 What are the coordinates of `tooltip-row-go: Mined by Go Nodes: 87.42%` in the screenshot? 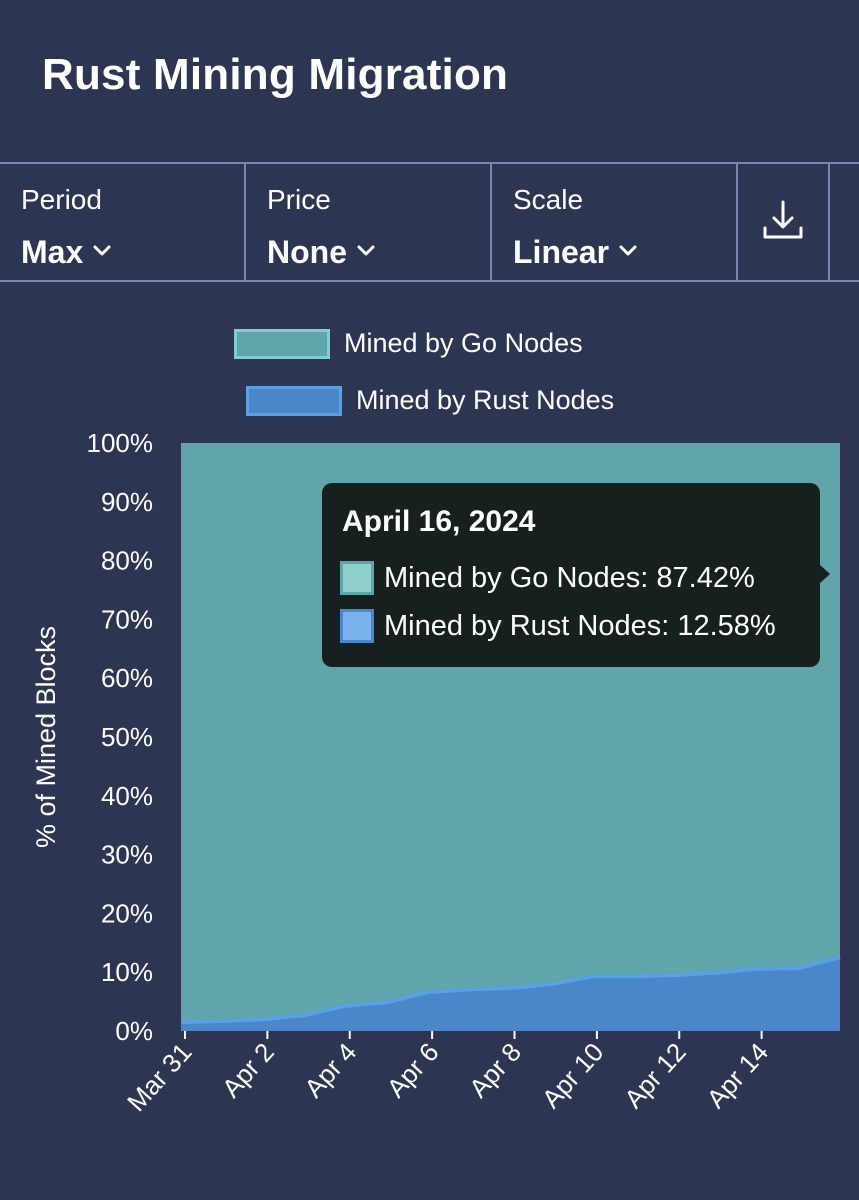 It's located at (547, 578).